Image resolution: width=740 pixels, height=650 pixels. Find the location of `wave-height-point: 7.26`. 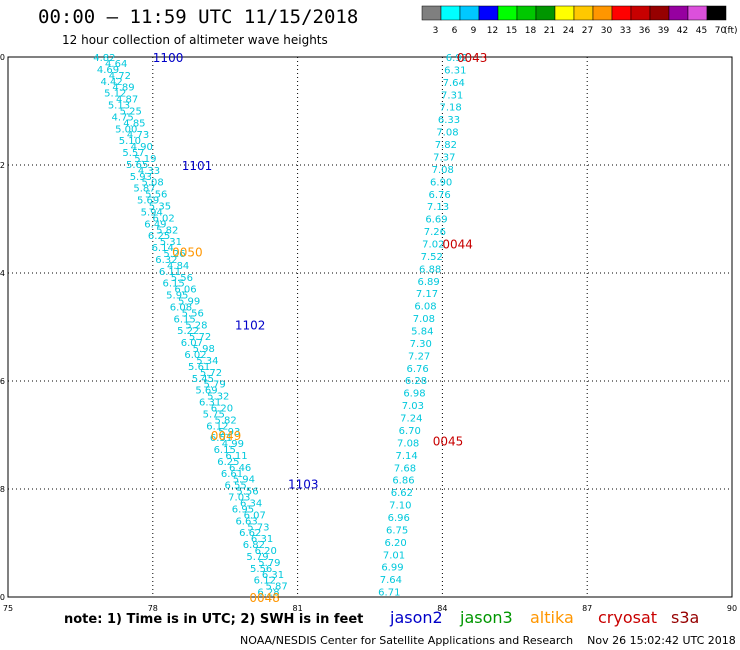

wave-height-point: 7.26 is located at coordinates (435, 232).